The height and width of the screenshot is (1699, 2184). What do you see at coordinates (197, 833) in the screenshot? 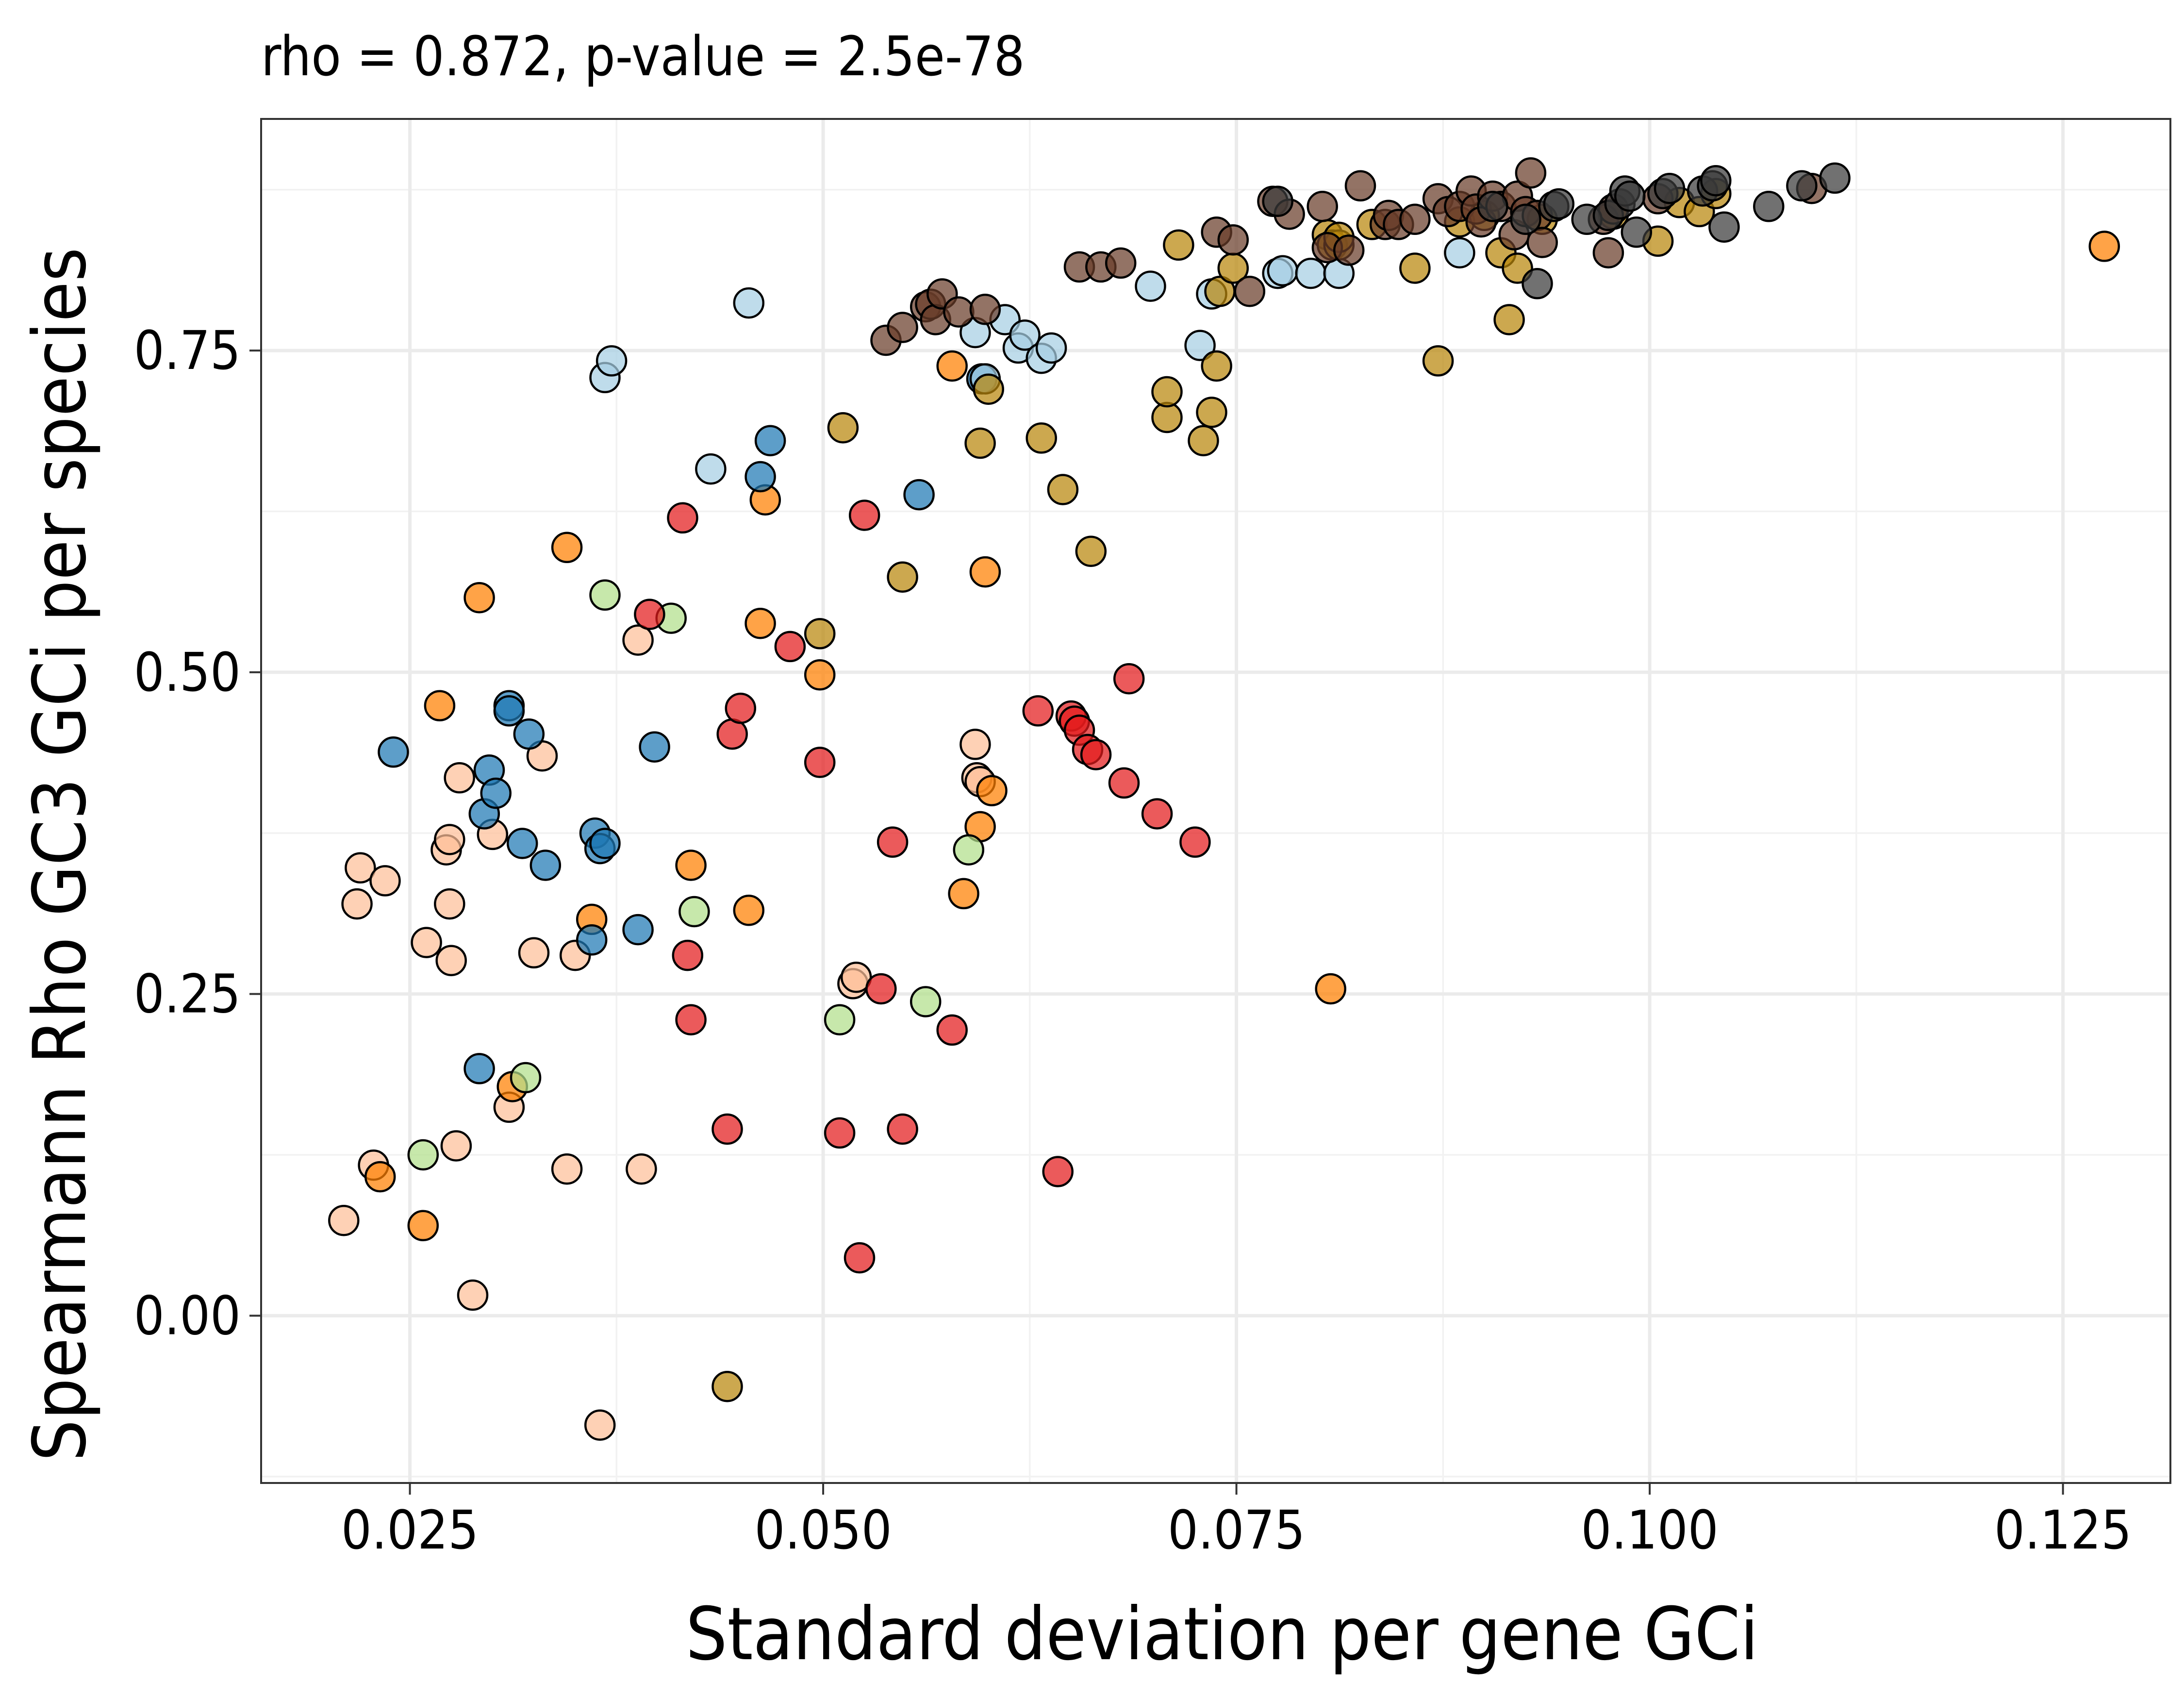
I see `y-axis-ticks: 0.00 0.25 0.50 0.75` at bounding box center [197, 833].